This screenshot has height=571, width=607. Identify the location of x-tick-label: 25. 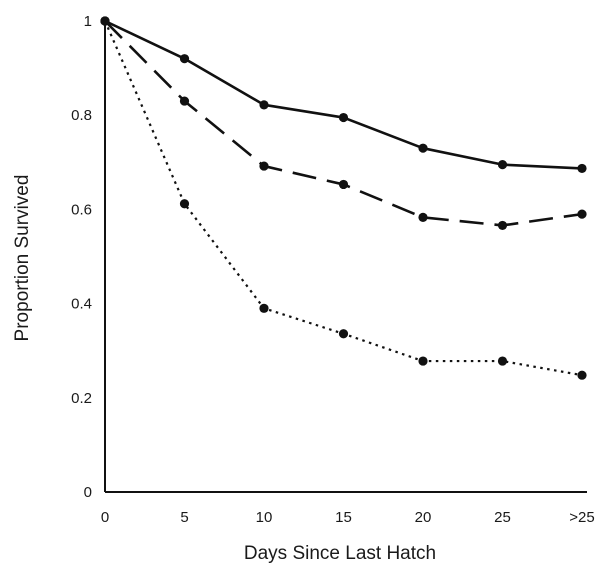
(502, 517).